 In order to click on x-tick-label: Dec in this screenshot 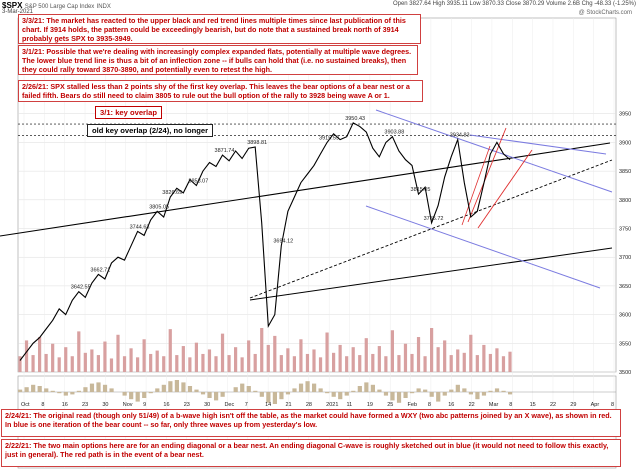, I will do `click(229, 405)`.